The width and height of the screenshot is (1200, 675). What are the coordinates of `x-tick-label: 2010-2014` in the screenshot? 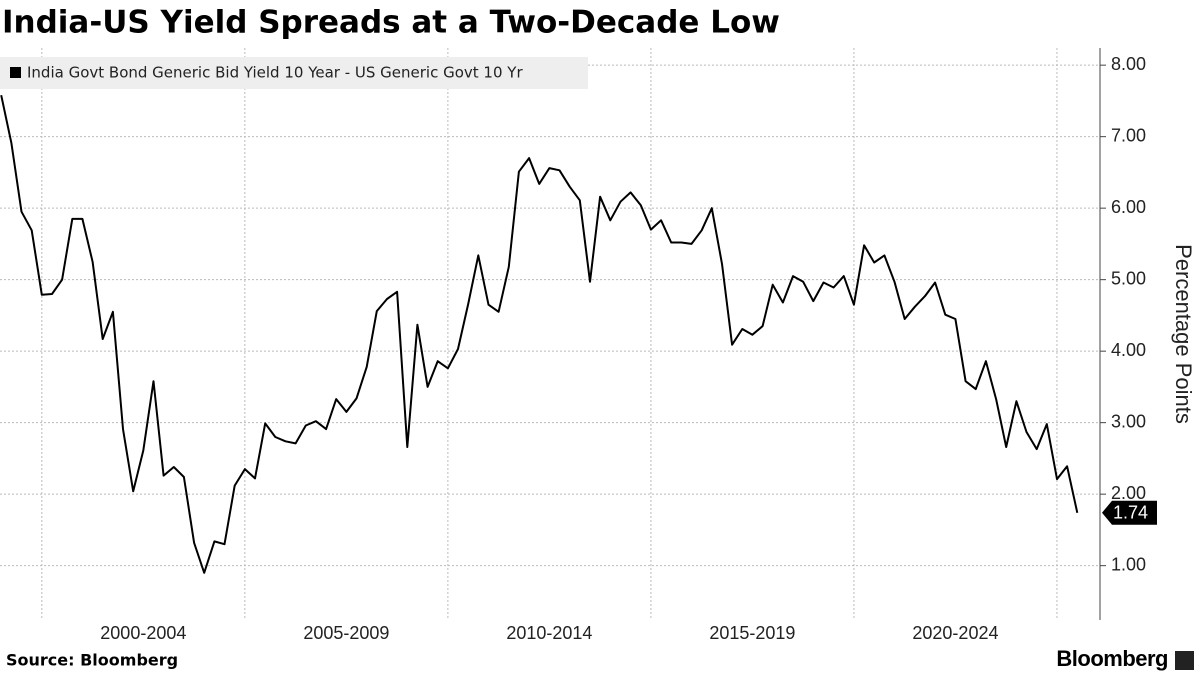 It's located at (549, 633).